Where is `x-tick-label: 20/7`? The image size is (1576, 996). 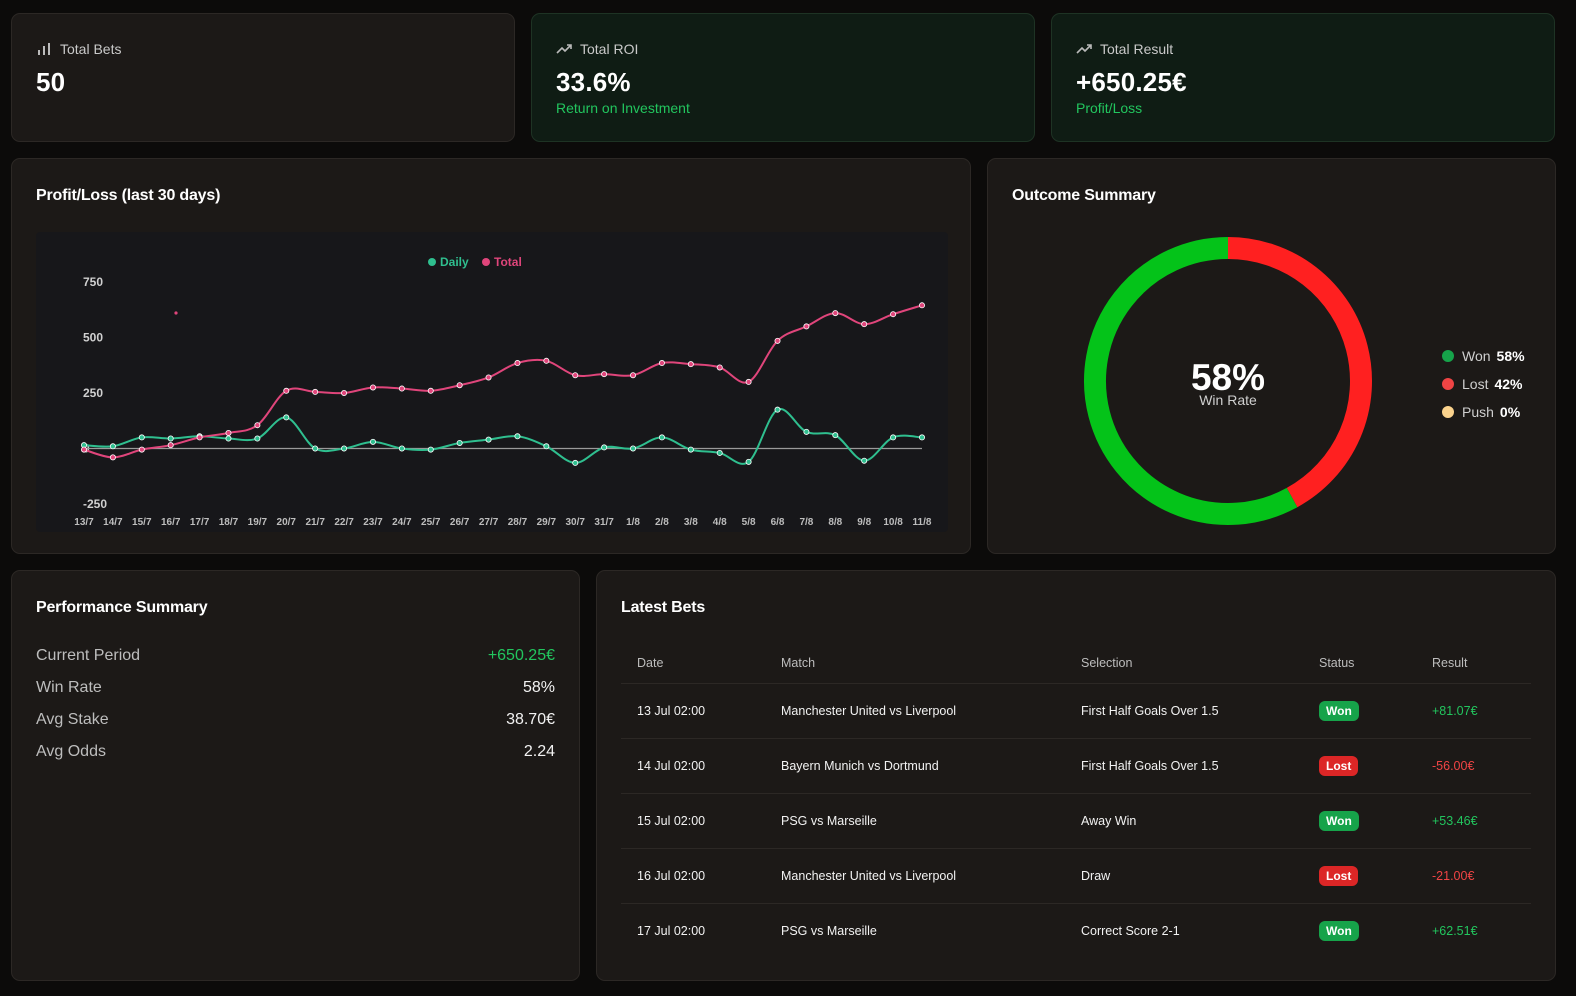
x-tick-label: 20/7 is located at coordinates (287, 522).